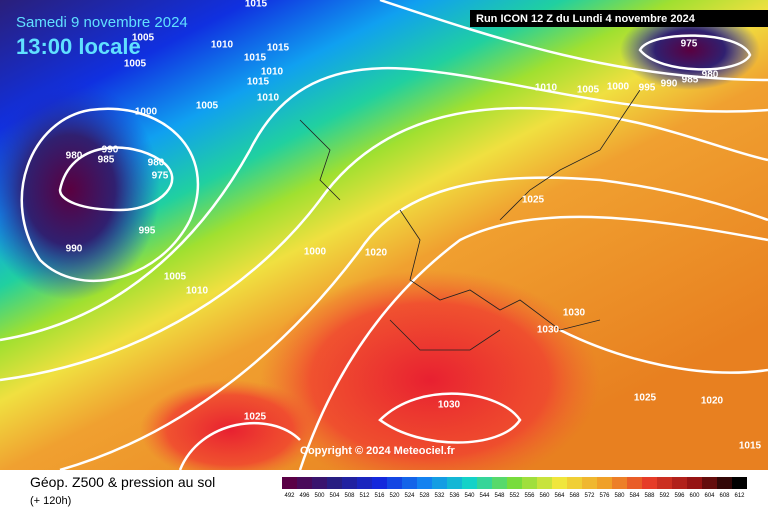 This screenshot has width=768, height=517. Describe the element at coordinates (364, 496) in the screenshot. I see `scale-label: 512` at that location.